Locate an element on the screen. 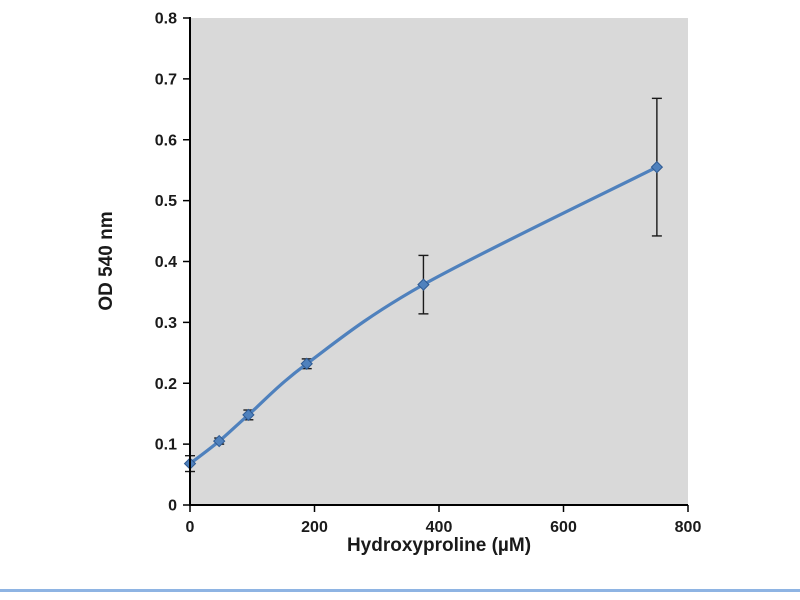 The image size is (800, 600). x-tick-label: 600 is located at coordinates (563, 527).